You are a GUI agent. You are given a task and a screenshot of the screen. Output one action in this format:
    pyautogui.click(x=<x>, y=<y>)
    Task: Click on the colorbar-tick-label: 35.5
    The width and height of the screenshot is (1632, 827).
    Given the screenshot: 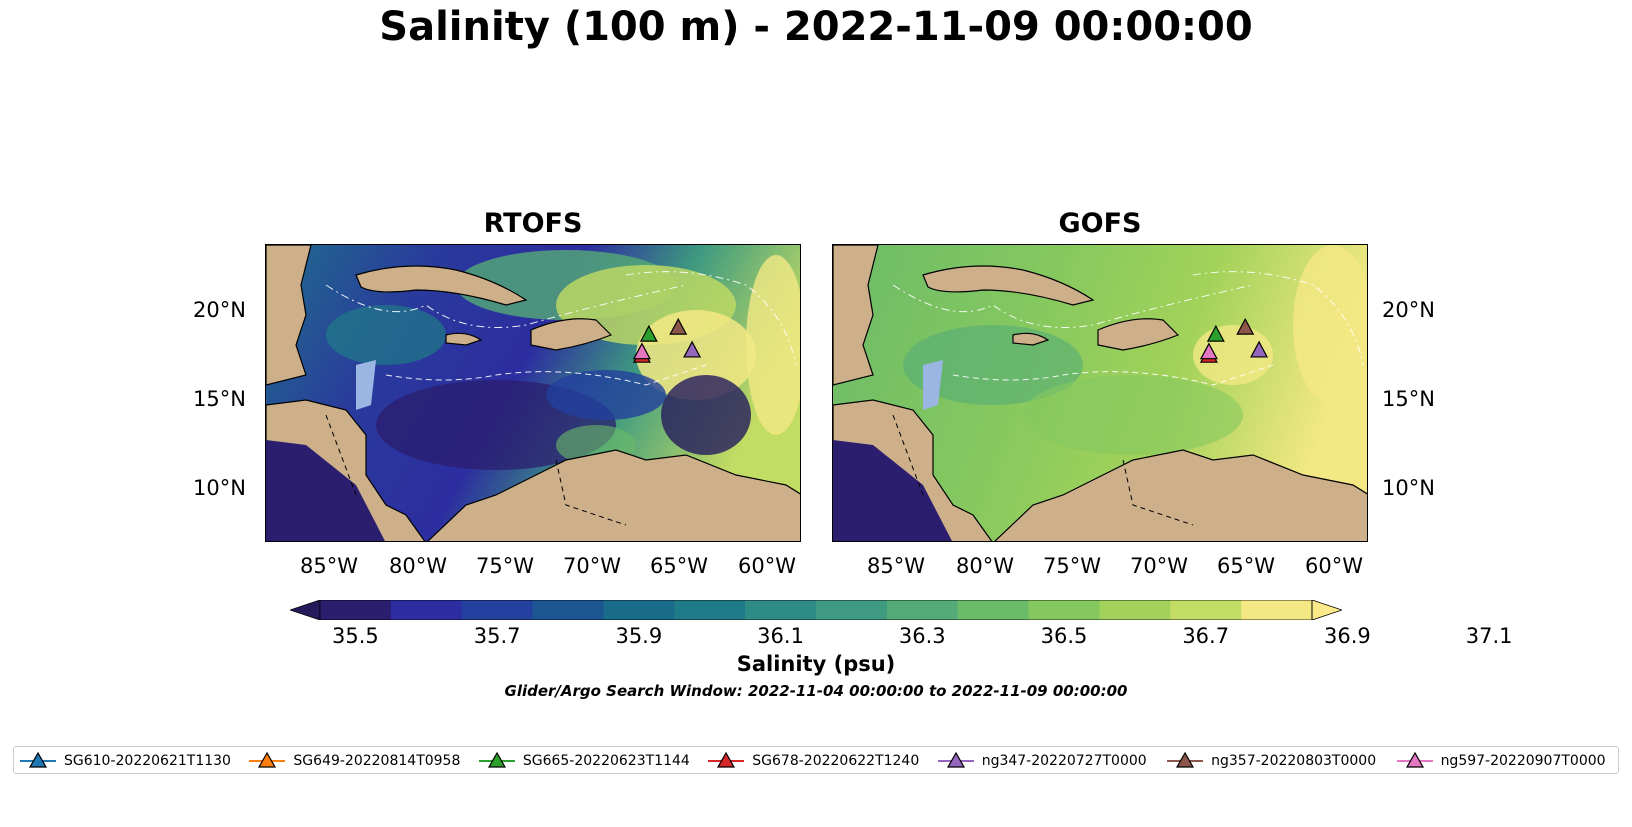 What is the action you would take?
    pyautogui.click(x=355, y=636)
    